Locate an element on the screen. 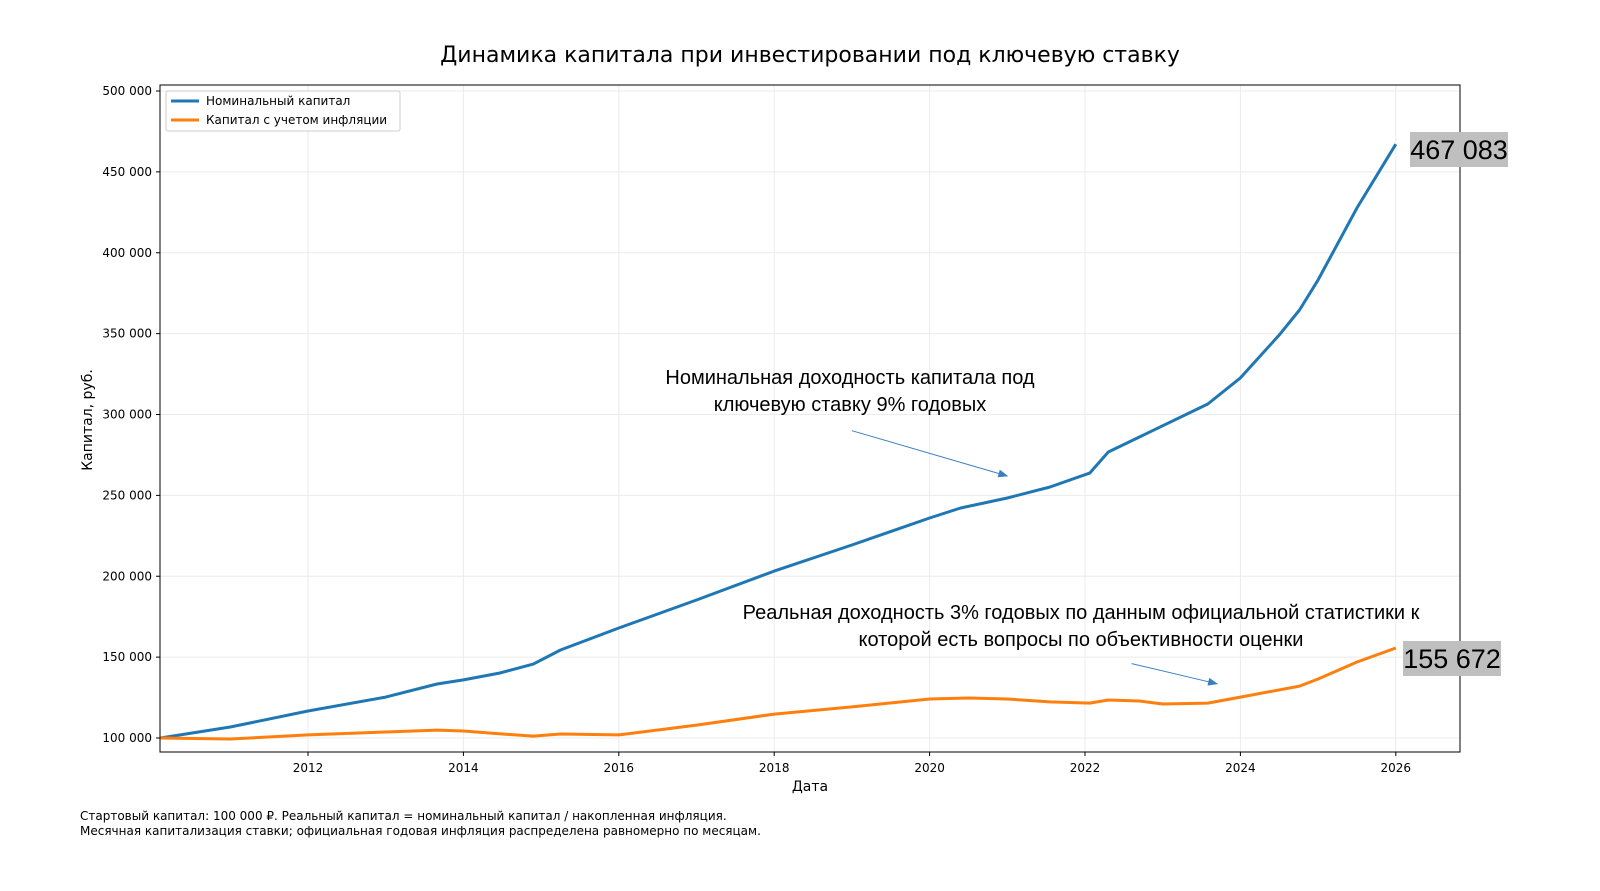  y-tick-label: 300 000 is located at coordinates (127, 415).